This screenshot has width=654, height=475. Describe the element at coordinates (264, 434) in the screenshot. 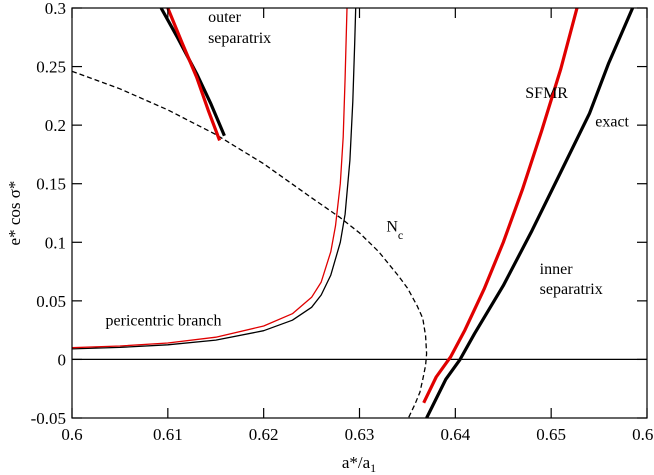

I see `x-tick-label: 0.62` at that location.